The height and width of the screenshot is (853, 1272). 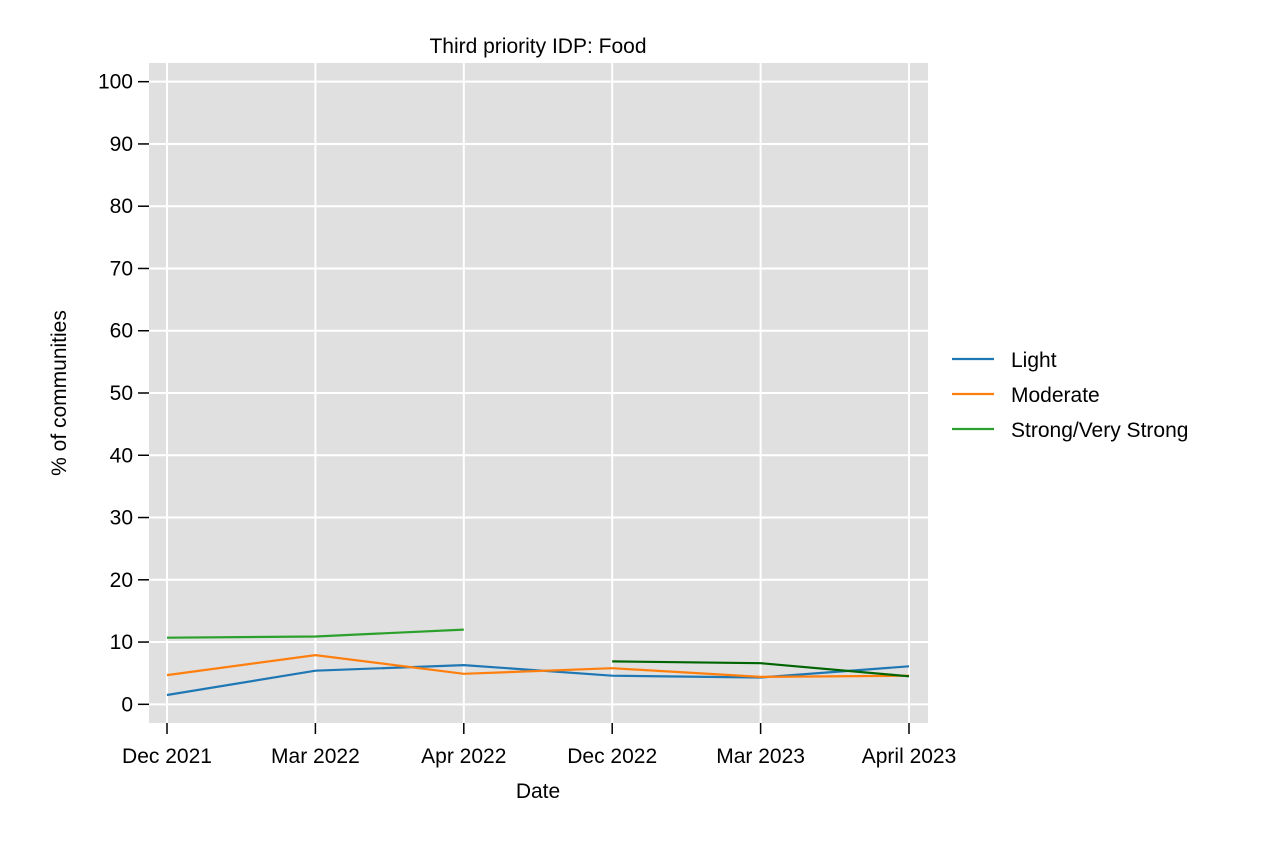 What do you see at coordinates (1034, 360) in the screenshot?
I see `legend-label-light: Light` at bounding box center [1034, 360].